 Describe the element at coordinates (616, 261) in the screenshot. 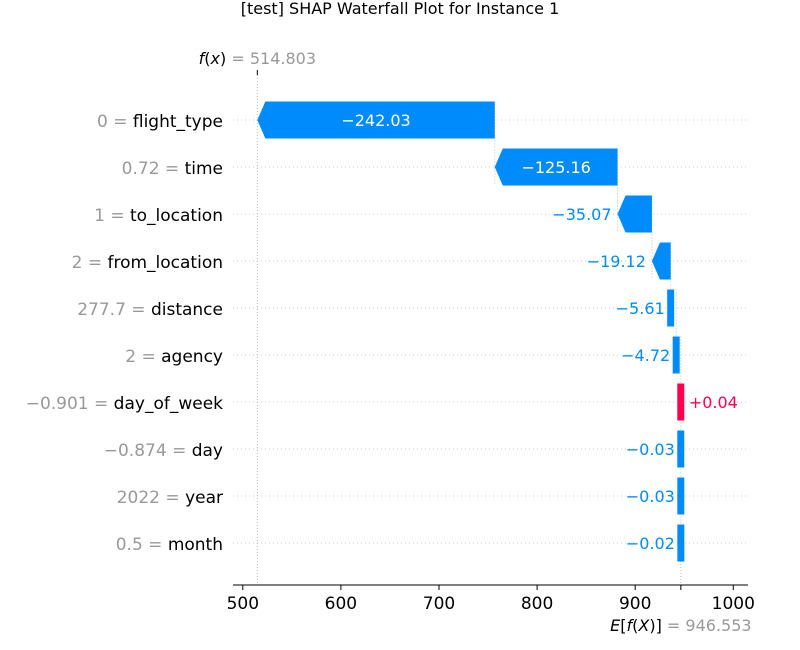

I see `bar-value-from-location: −19.12` at that location.